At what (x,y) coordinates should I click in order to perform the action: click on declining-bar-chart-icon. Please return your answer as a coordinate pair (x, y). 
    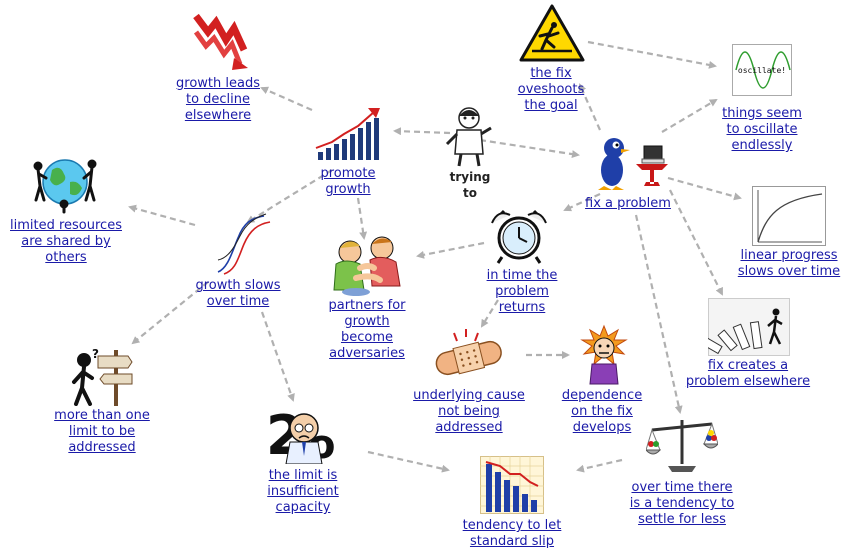
    Looking at the image, I should click on (512, 485).